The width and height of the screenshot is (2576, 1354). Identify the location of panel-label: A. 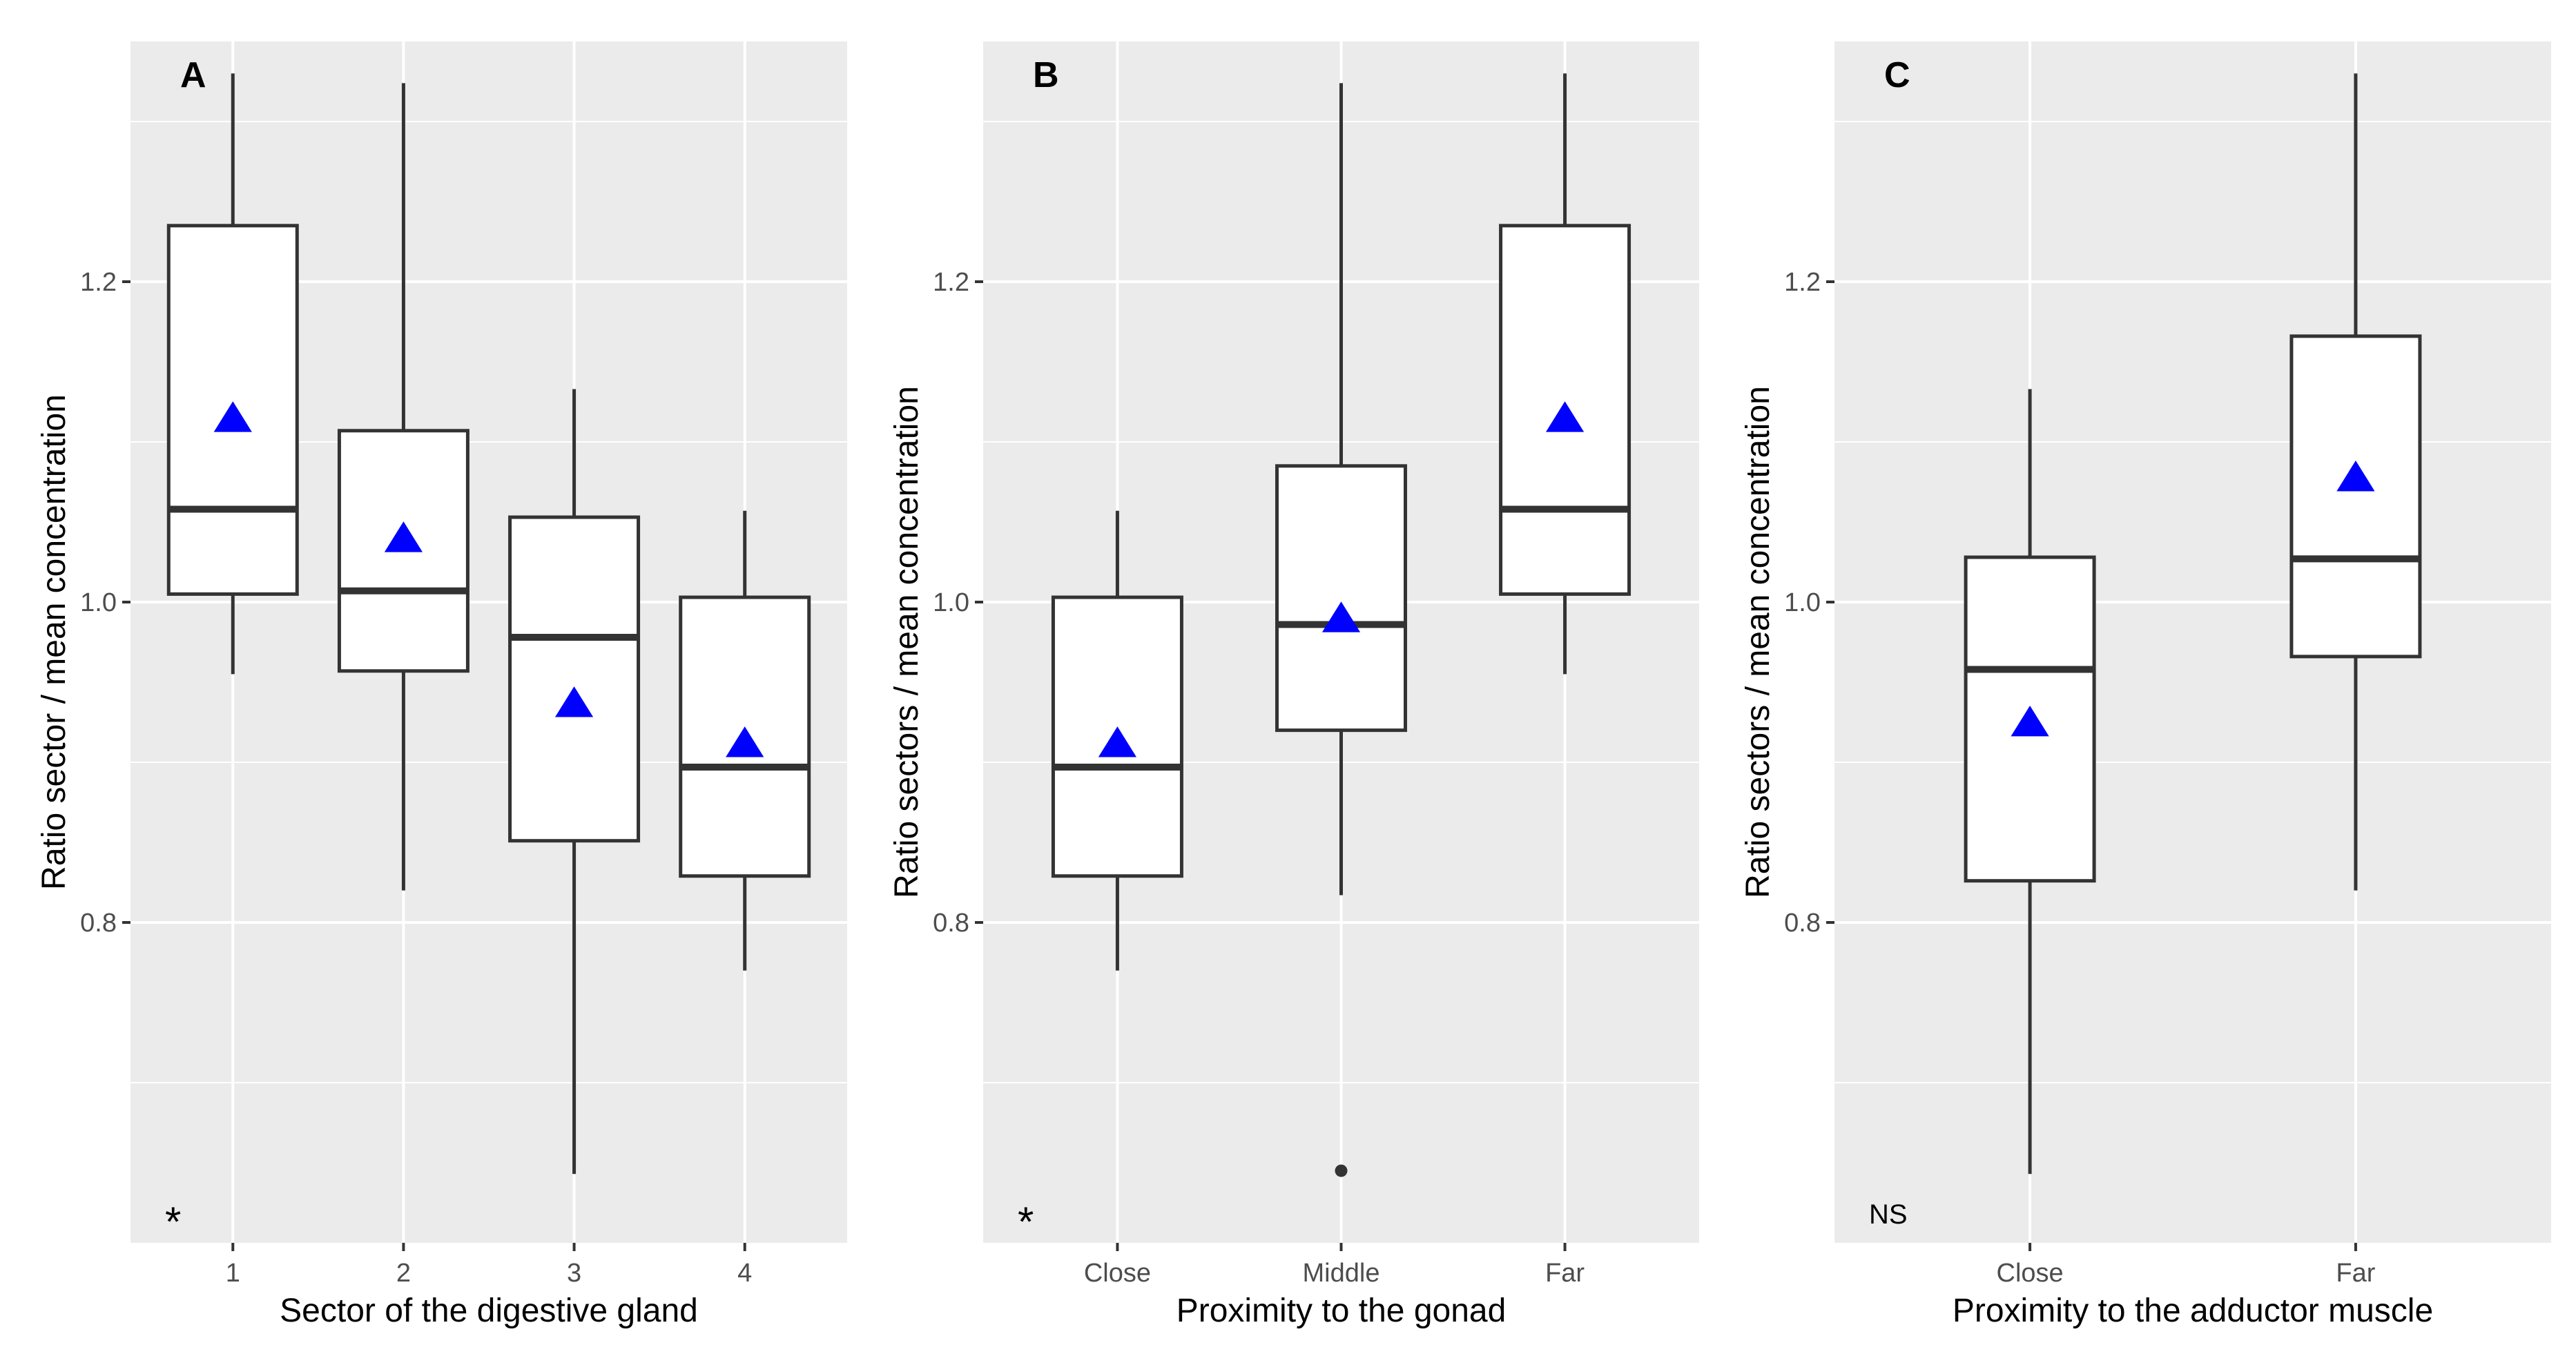
(193, 75).